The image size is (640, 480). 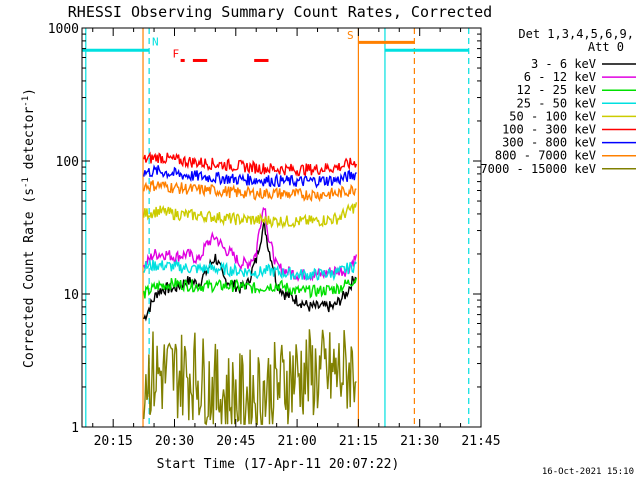 What do you see at coordinates (71, 295) in the screenshot?
I see `y-tick-label-1: 10` at bounding box center [71, 295].